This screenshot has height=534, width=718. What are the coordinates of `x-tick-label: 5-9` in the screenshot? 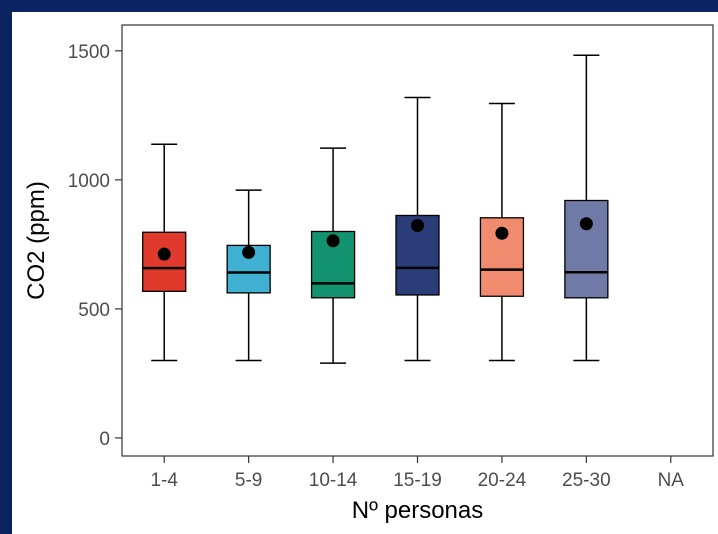 It's located at (248, 480).